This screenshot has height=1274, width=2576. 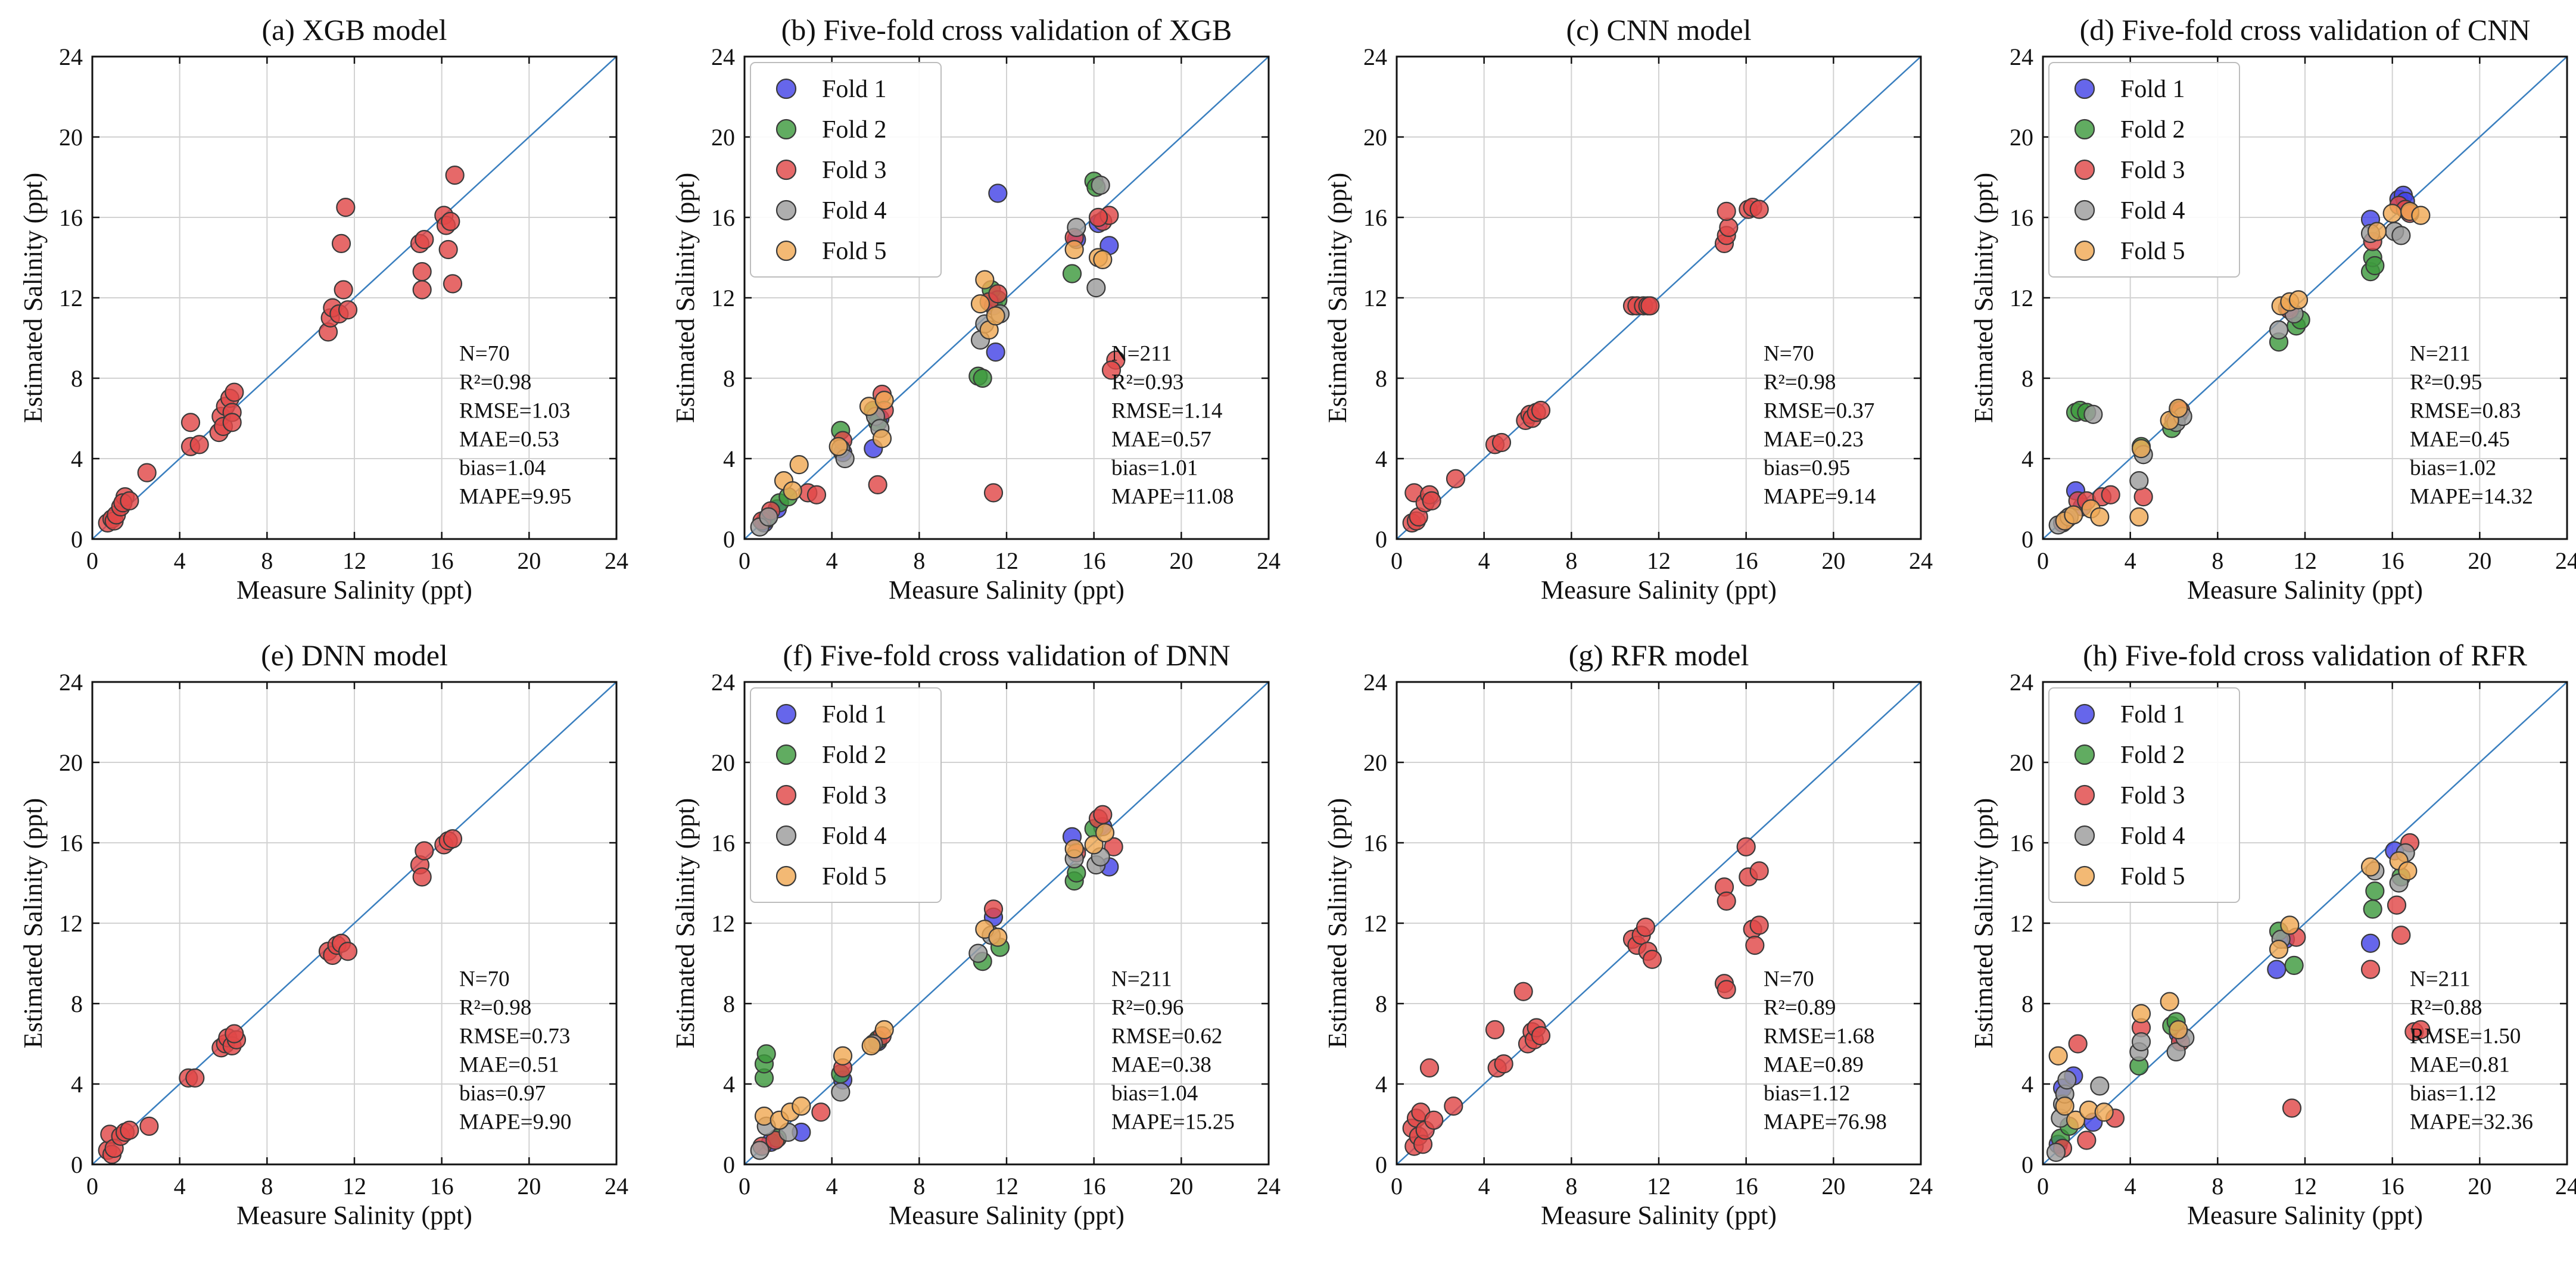 I want to click on stat-line: RMSE=0.37, so click(x=1819, y=410).